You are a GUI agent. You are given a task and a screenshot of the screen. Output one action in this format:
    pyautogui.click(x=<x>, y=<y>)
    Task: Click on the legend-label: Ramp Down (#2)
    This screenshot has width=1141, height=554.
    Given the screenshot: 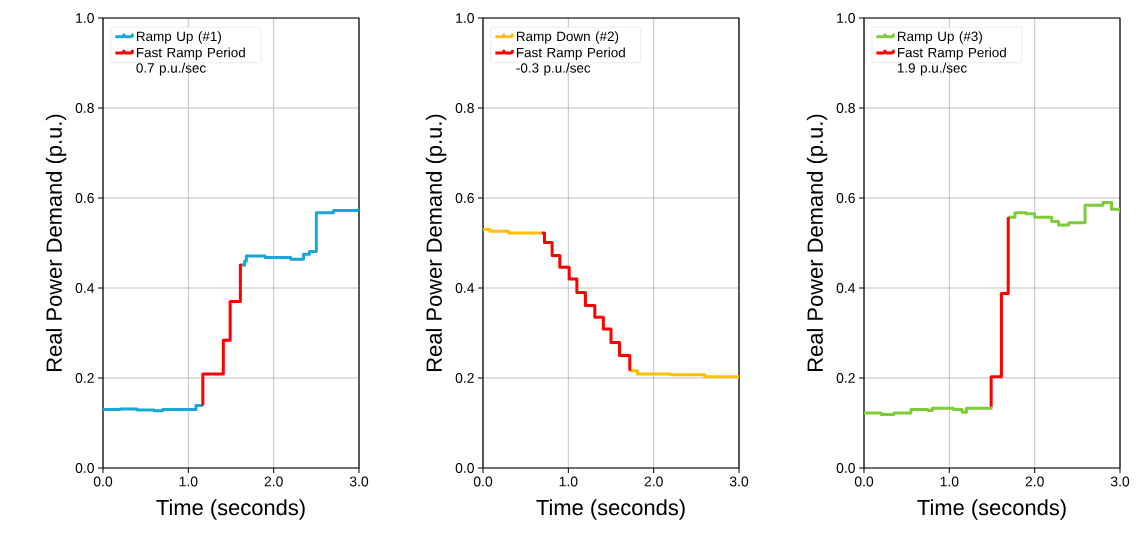 What is the action you would take?
    pyautogui.click(x=567, y=37)
    